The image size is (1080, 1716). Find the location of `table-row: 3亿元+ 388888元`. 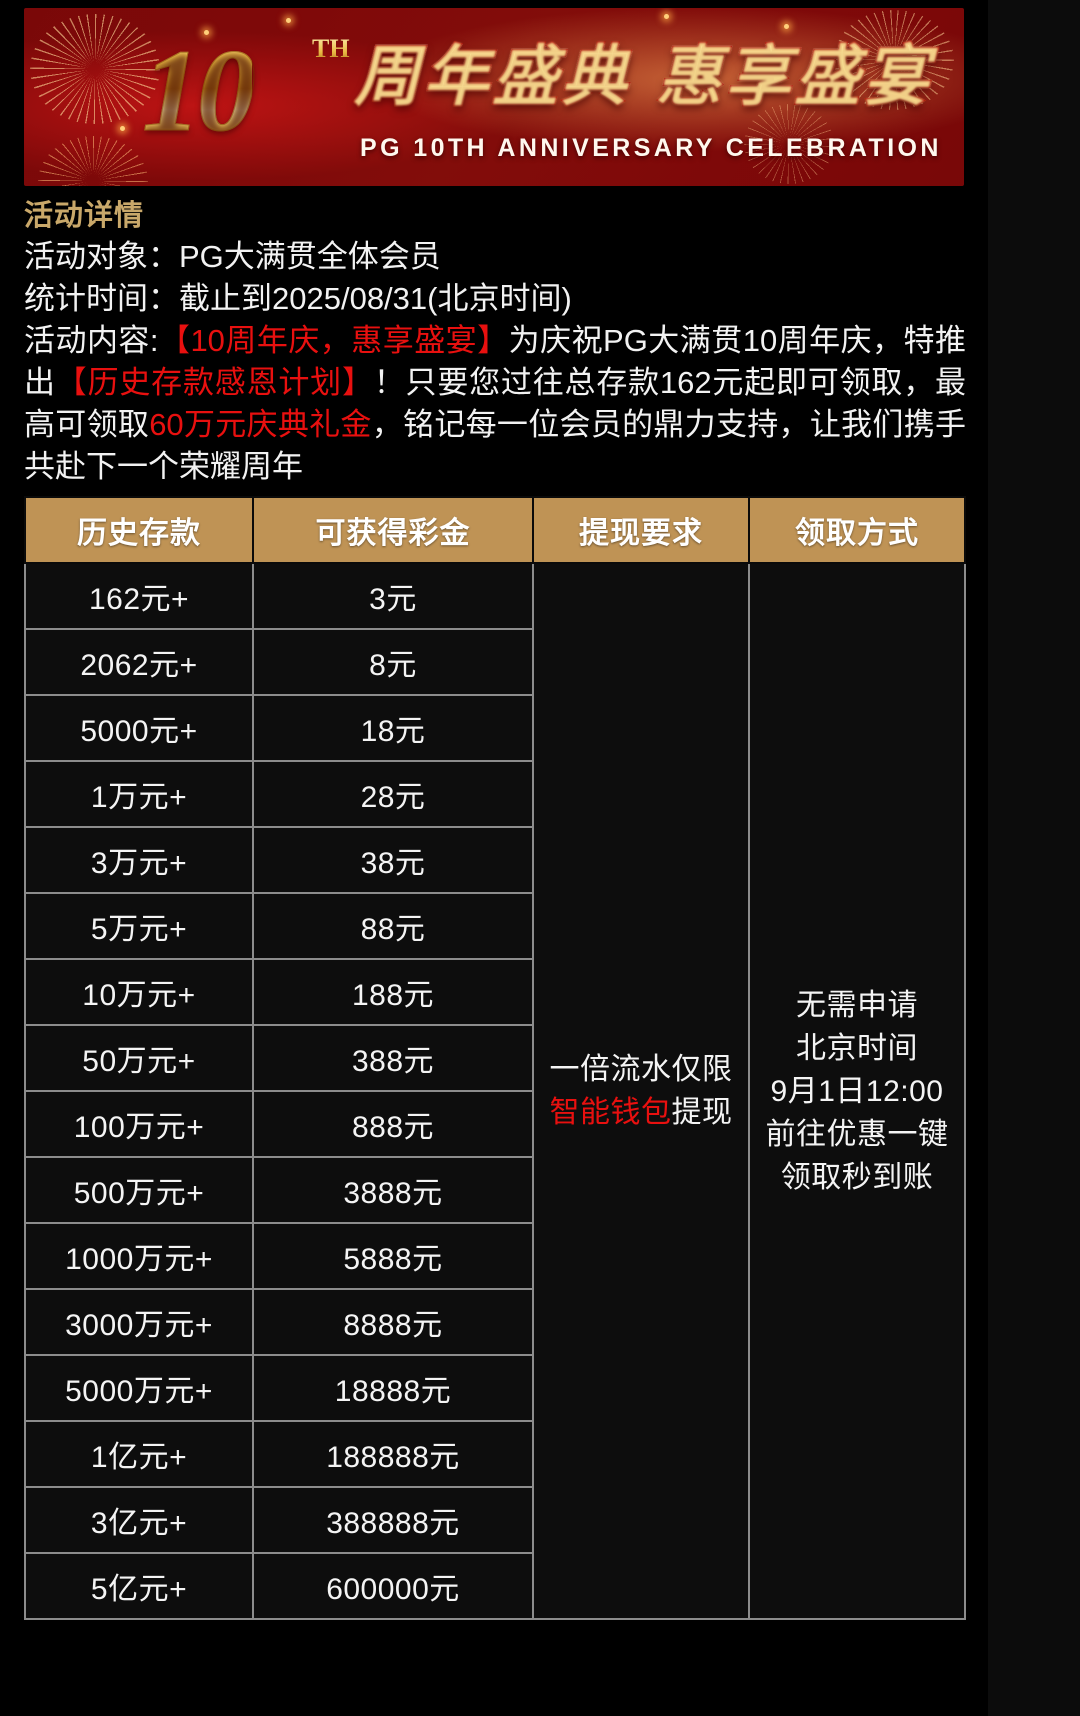

table-row: 3亿元+ 388888元 is located at coordinates (494, 1520).